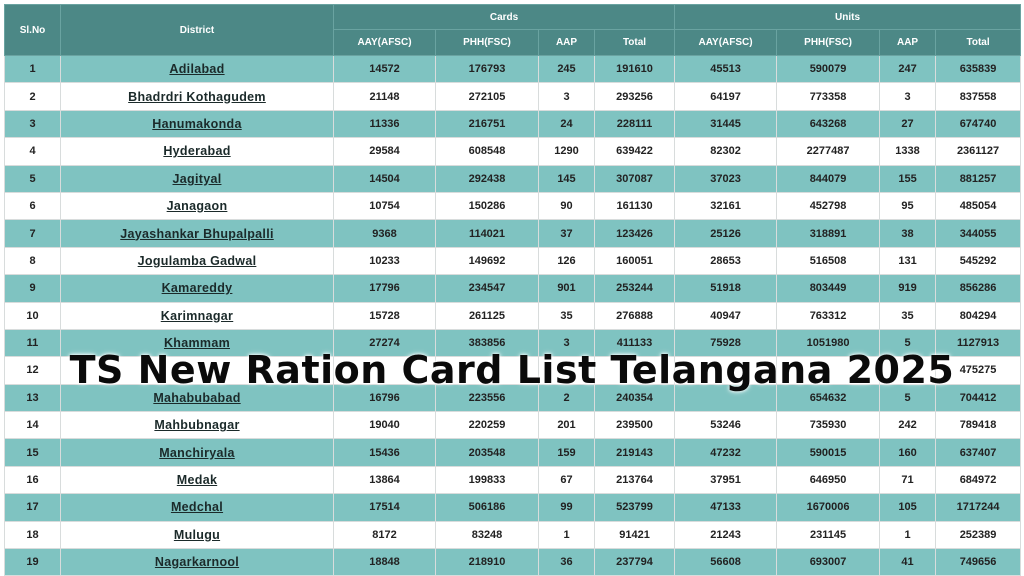 The image size is (1024, 576). I want to click on cell-cards-phh: 203548, so click(487, 452).